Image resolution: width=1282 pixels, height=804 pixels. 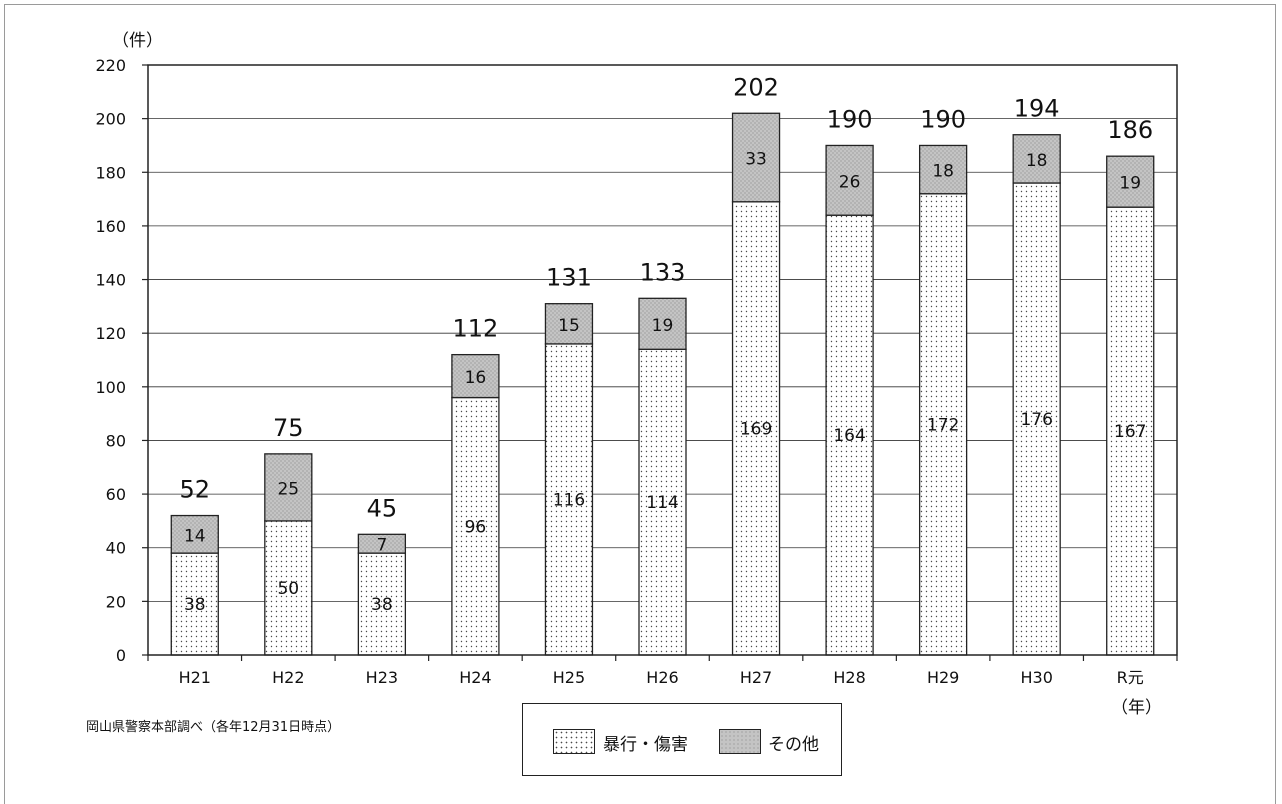 I want to click on legend: 暴行・傷害 その他, so click(x=682, y=739).